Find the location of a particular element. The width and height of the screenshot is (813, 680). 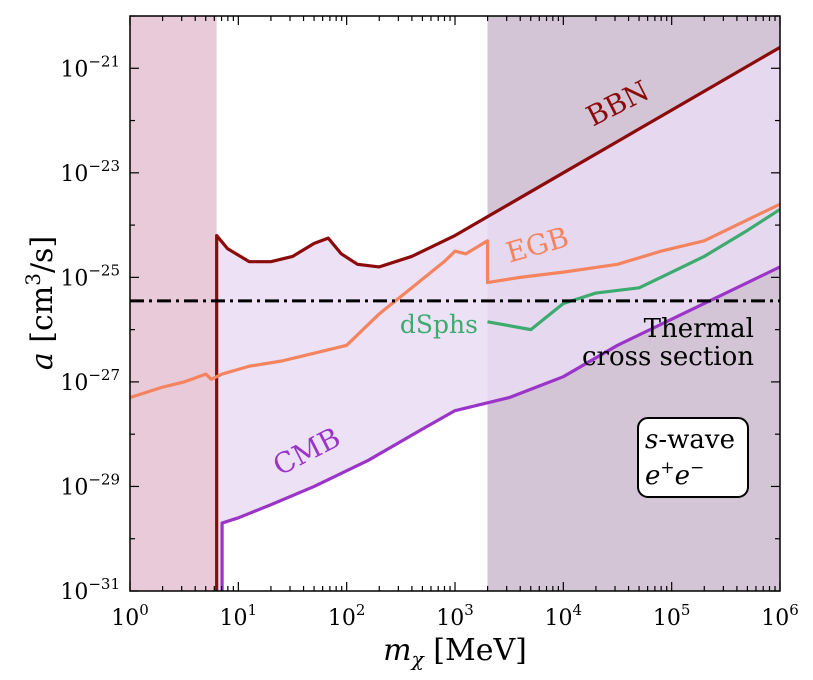

dsphs-label: dSphs is located at coordinates (439, 324).